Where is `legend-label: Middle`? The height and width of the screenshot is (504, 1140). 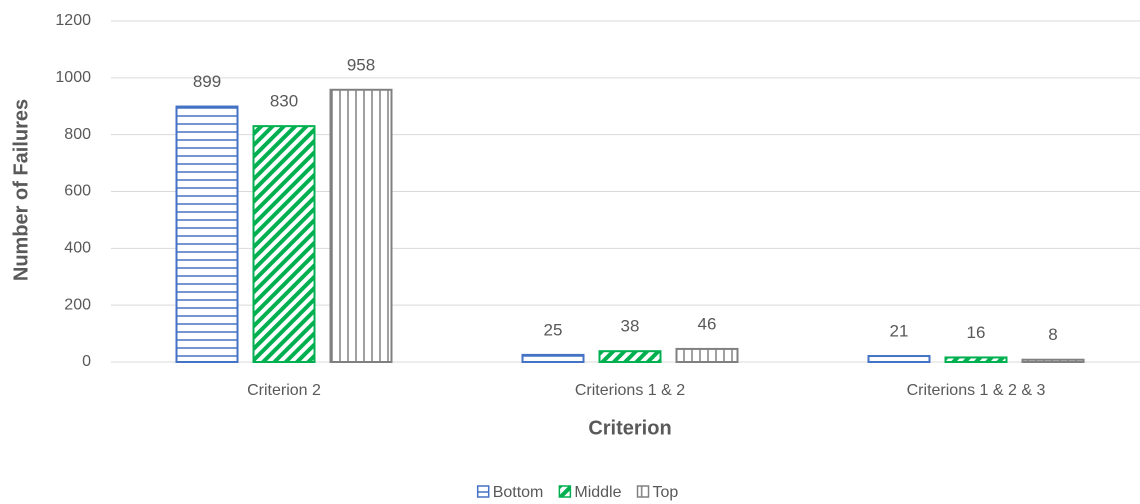 legend-label: Middle is located at coordinates (597, 492).